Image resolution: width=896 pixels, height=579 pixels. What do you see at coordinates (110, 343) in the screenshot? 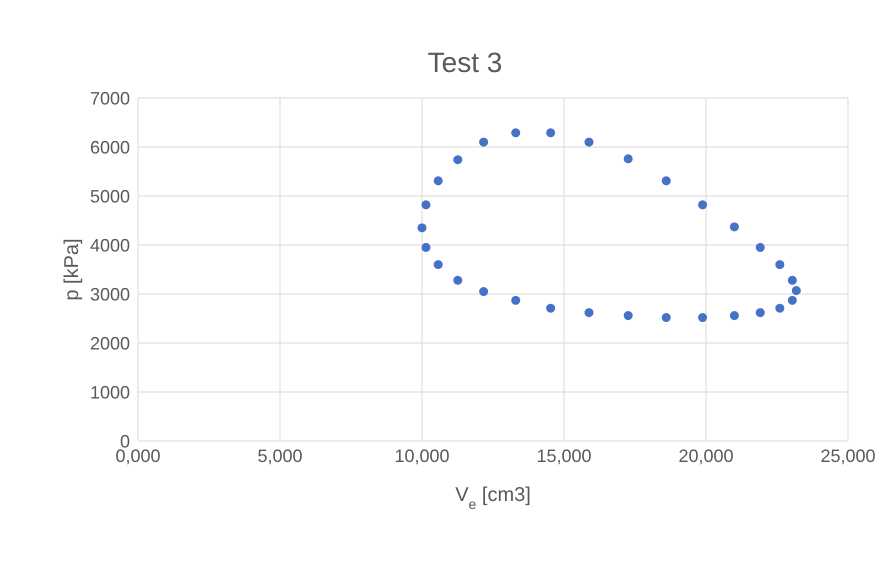
I see `y-tick-label: 2000` at bounding box center [110, 343].